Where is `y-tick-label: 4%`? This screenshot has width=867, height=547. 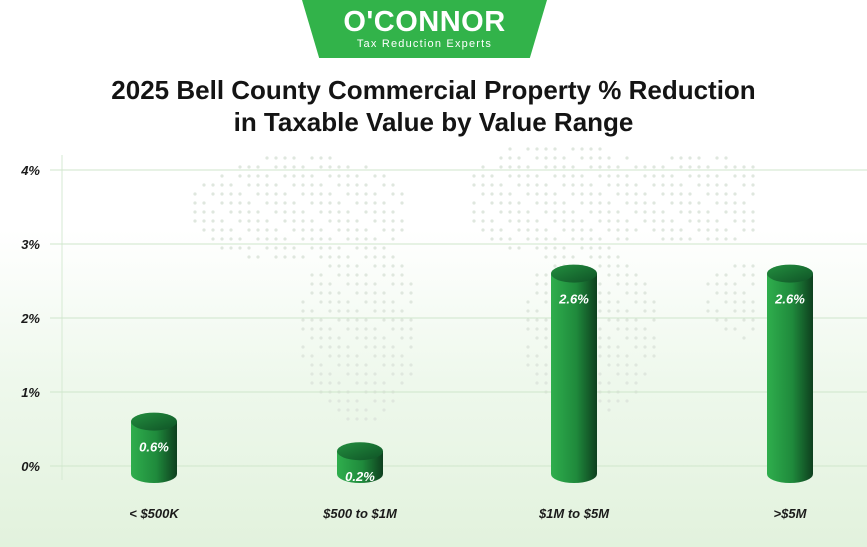
y-tick-label: 4% is located at coordinates (30, 170).